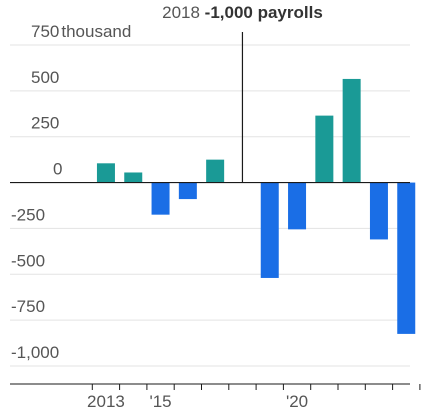 The image size is (424, 418). I want to click on bar-2017, so click(215, 171).